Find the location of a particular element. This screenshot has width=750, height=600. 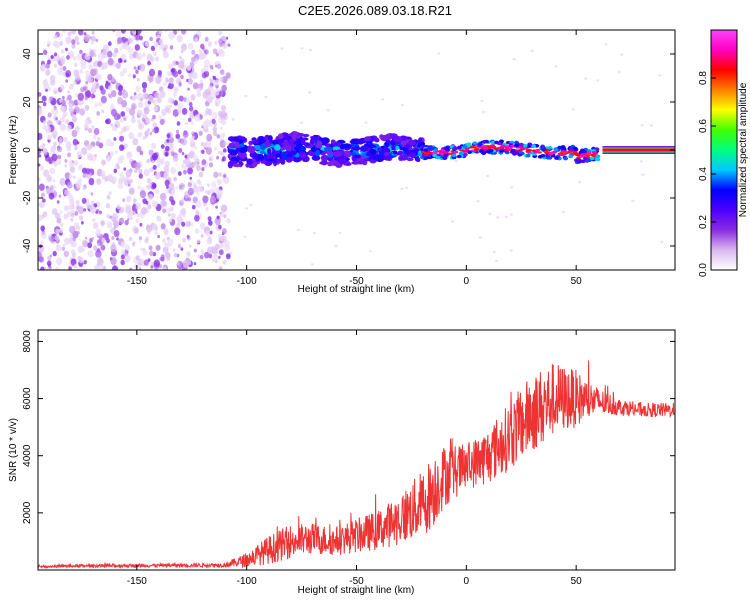

colorbar-label: Normalized spectral amplitude is located at coordinates (743, 149).